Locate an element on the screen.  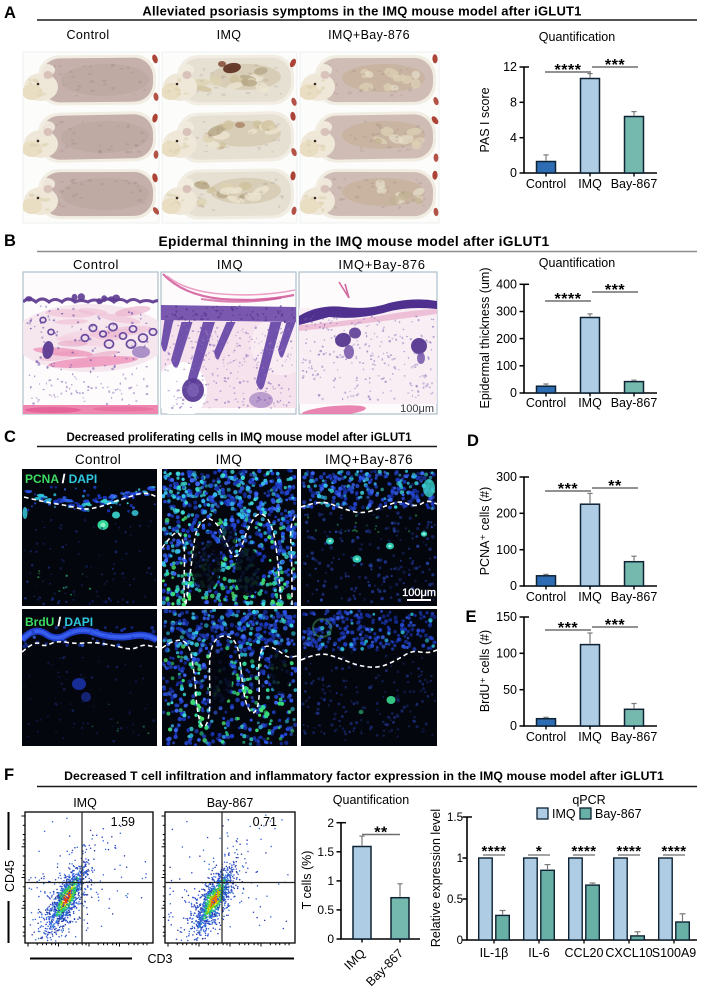
svg-text: E is located at coordinates (470, 617).